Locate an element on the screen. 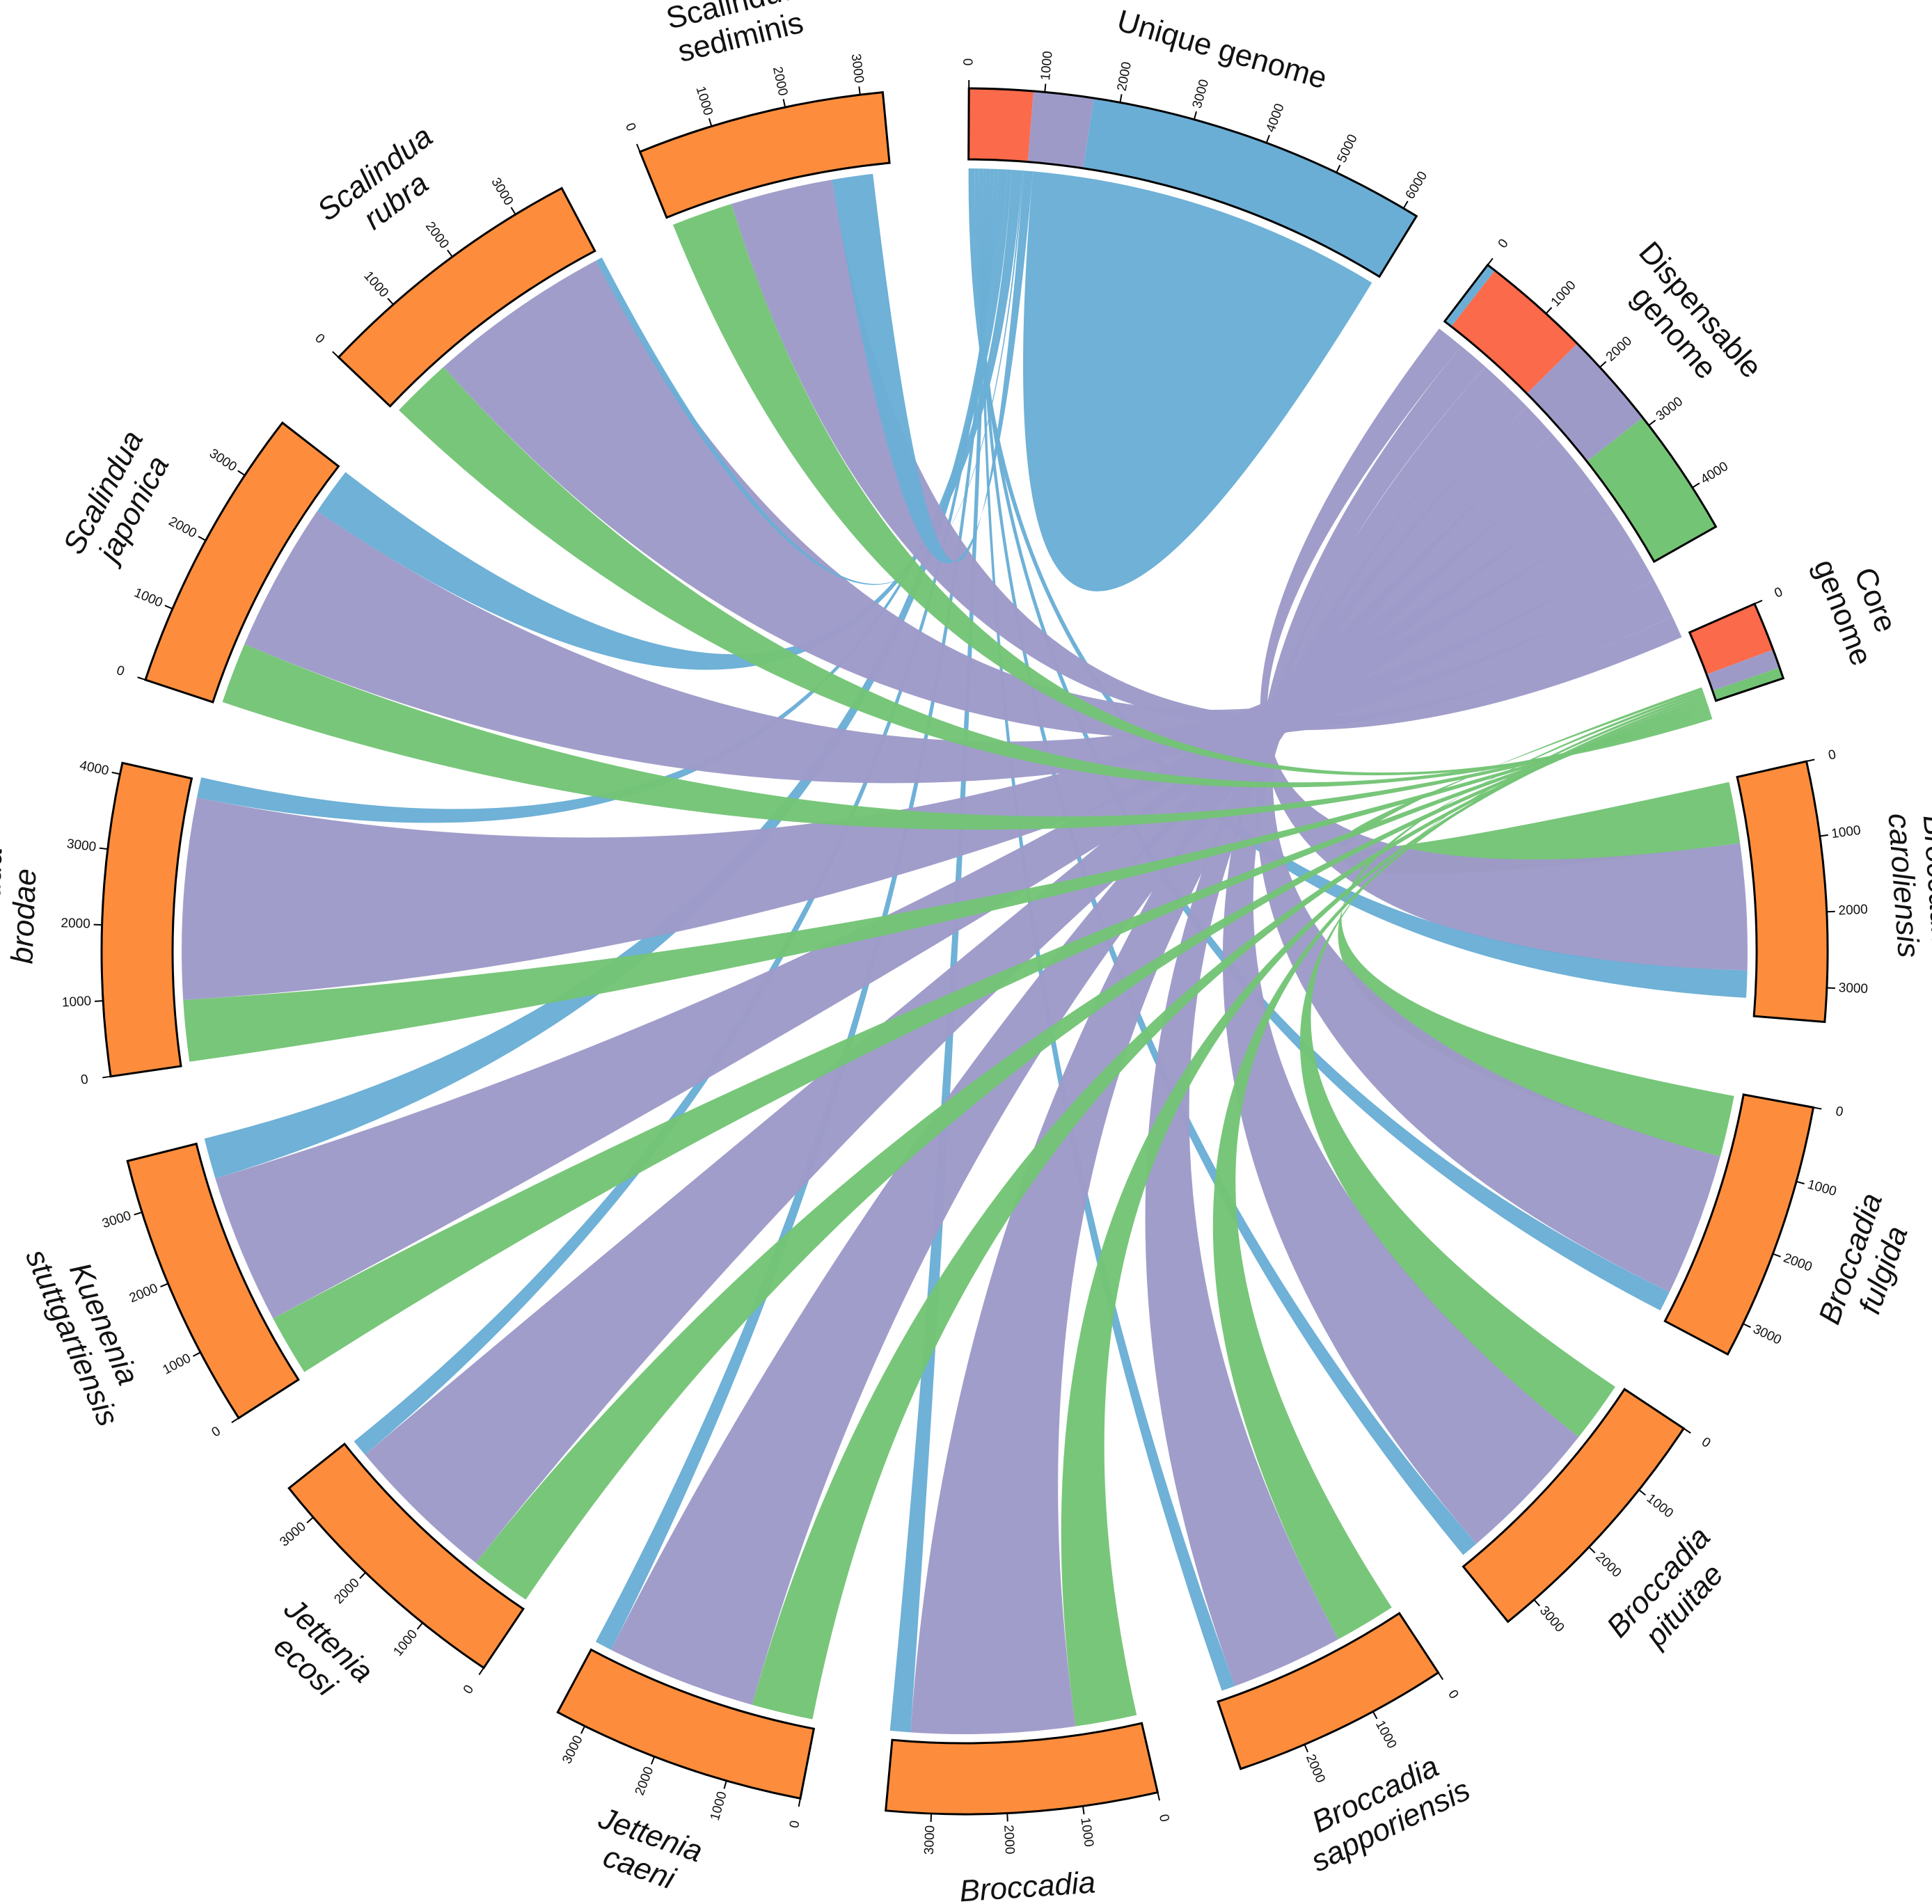 The height and width of the screenshot is (1904, 1932). arc-unique-unique is located at coordinates (1250, 187).